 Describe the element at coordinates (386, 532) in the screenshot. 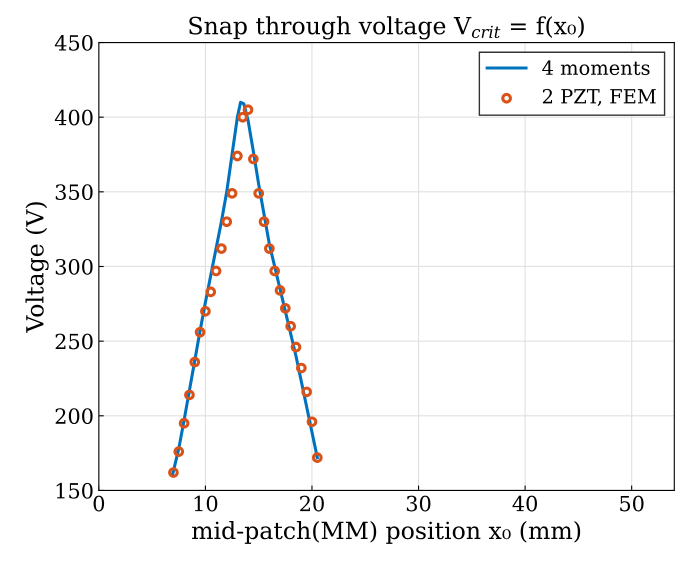

I see `x-axis-title: mid-patch(MM) position x₀ (mm)` at that location.